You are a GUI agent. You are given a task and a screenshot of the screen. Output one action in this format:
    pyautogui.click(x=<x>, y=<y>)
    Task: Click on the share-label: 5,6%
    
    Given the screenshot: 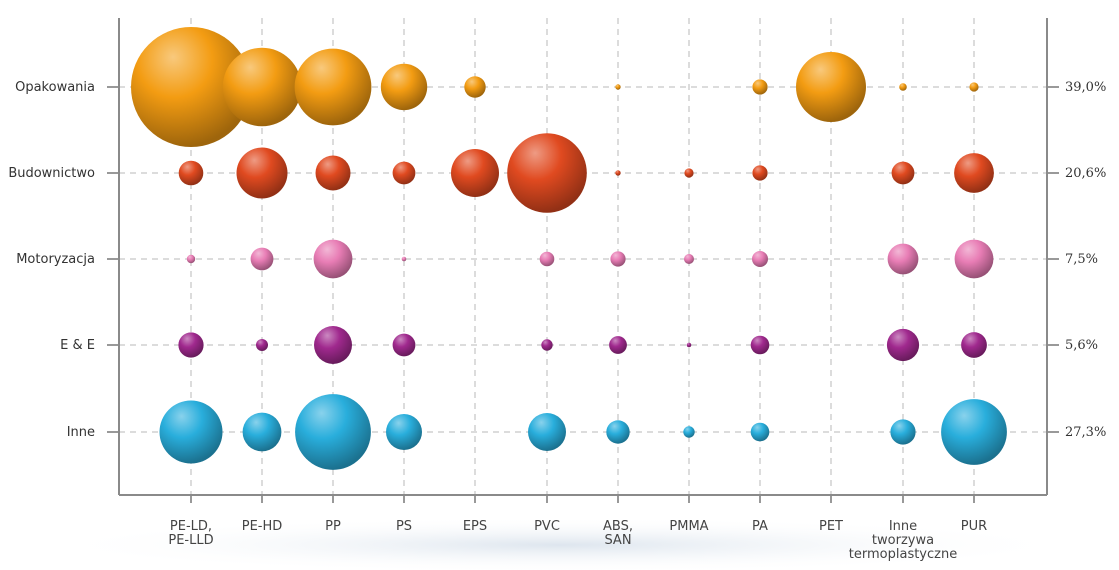 What is the action you would take?
    pyautogui.click(x=1081, y=345)
    